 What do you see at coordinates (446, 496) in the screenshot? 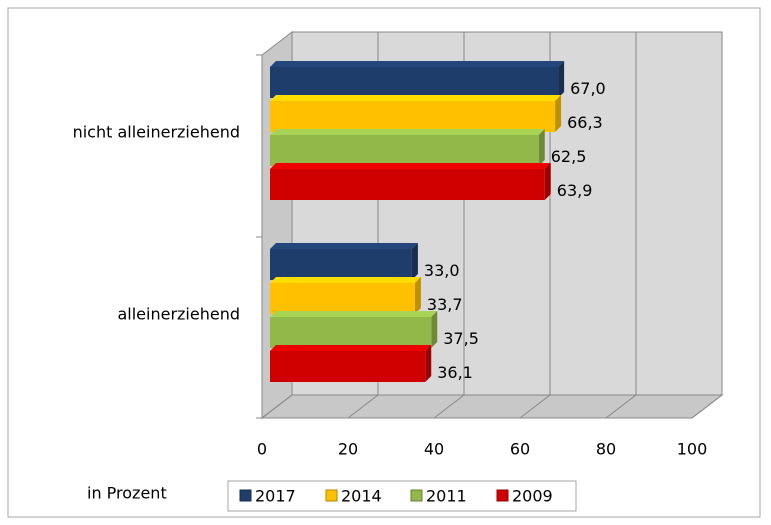
I see `legend-label: 2011` at bounding box center [446, 496].